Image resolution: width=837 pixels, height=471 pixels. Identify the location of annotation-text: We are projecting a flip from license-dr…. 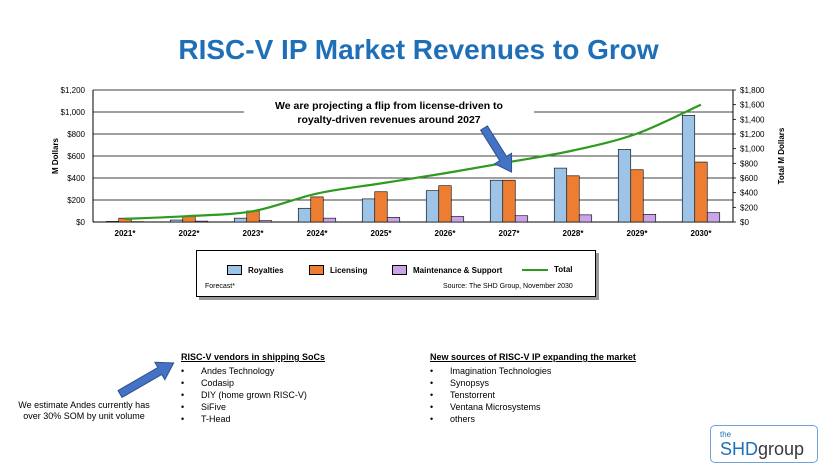
(389, 106).